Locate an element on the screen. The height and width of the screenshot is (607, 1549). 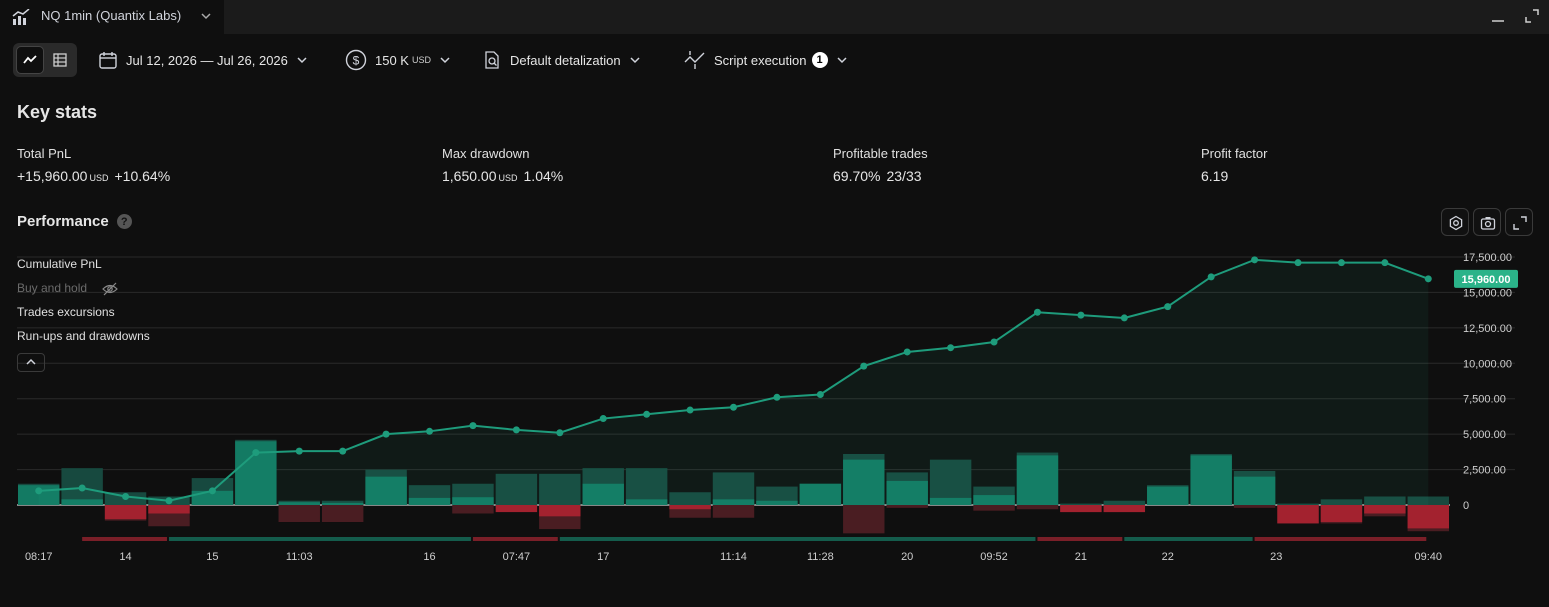
tab-title: NQ 1min (Quantix Labs) is located at coordinates (111, 15).